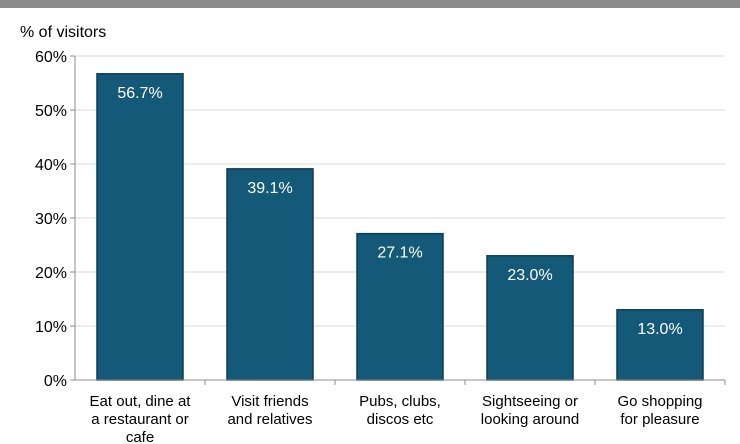 Image resolution: width=740 pixels, height=444 pixels. I want to click on data-label: 56.7%, so click(139, 93).